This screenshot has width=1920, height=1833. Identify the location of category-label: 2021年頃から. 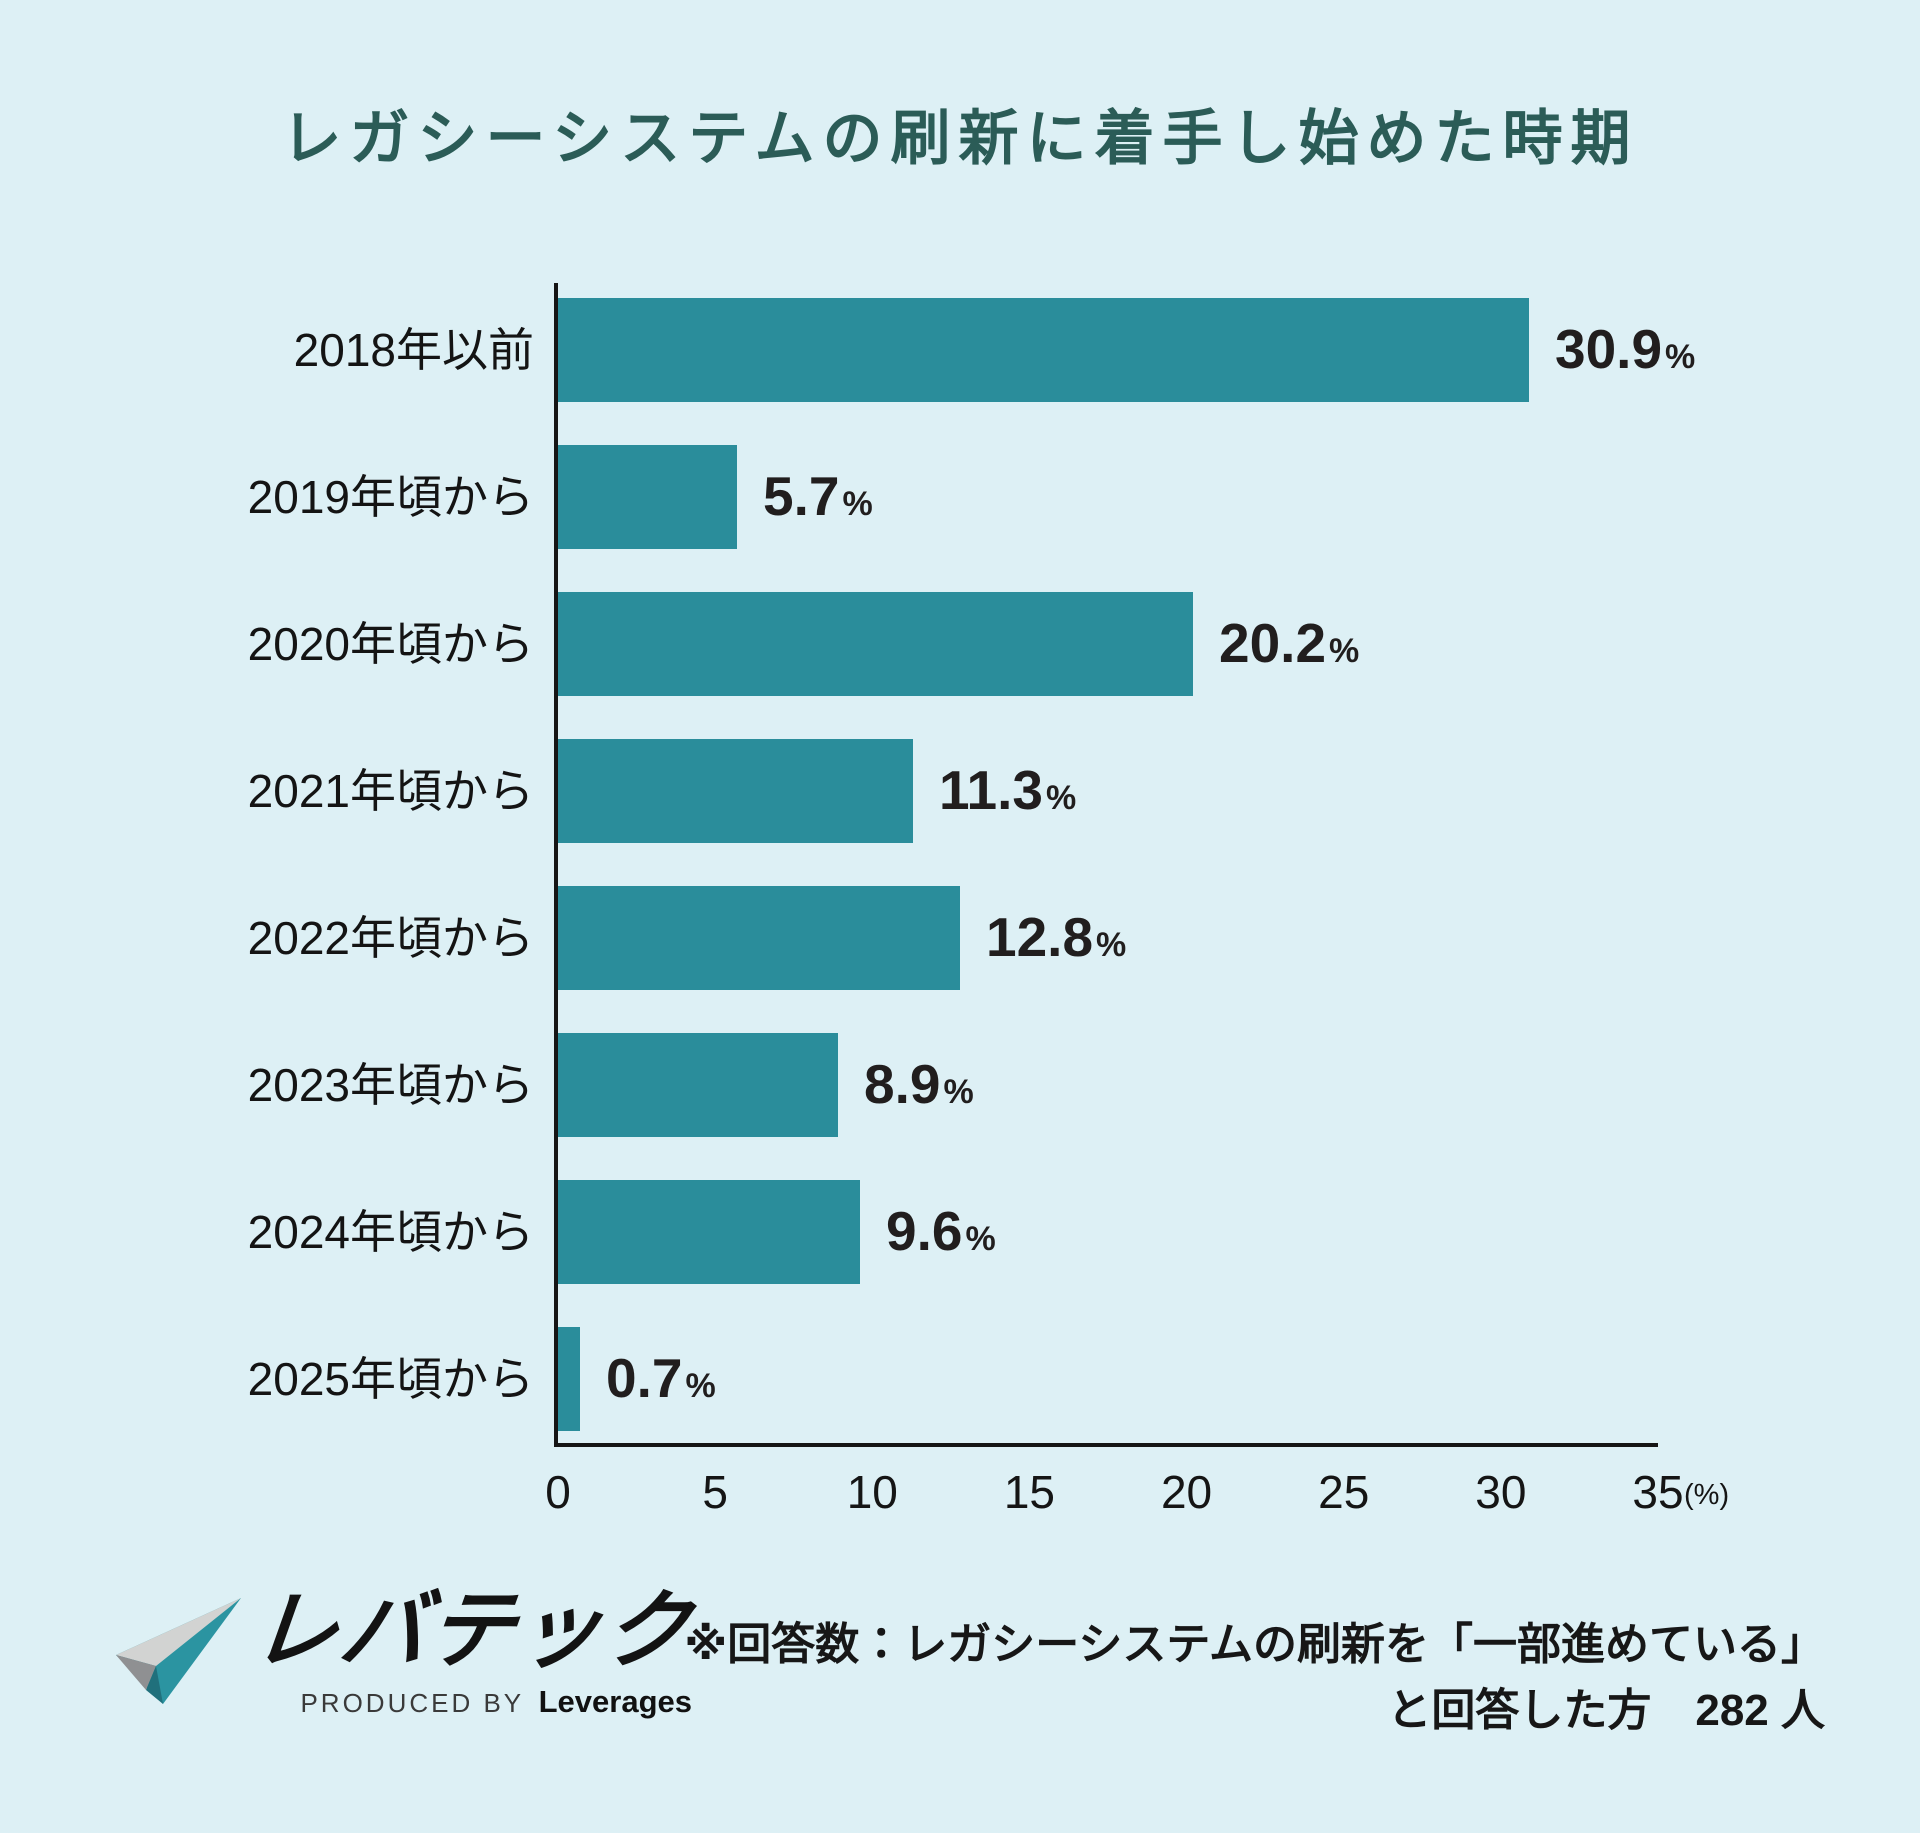
(390, 791).